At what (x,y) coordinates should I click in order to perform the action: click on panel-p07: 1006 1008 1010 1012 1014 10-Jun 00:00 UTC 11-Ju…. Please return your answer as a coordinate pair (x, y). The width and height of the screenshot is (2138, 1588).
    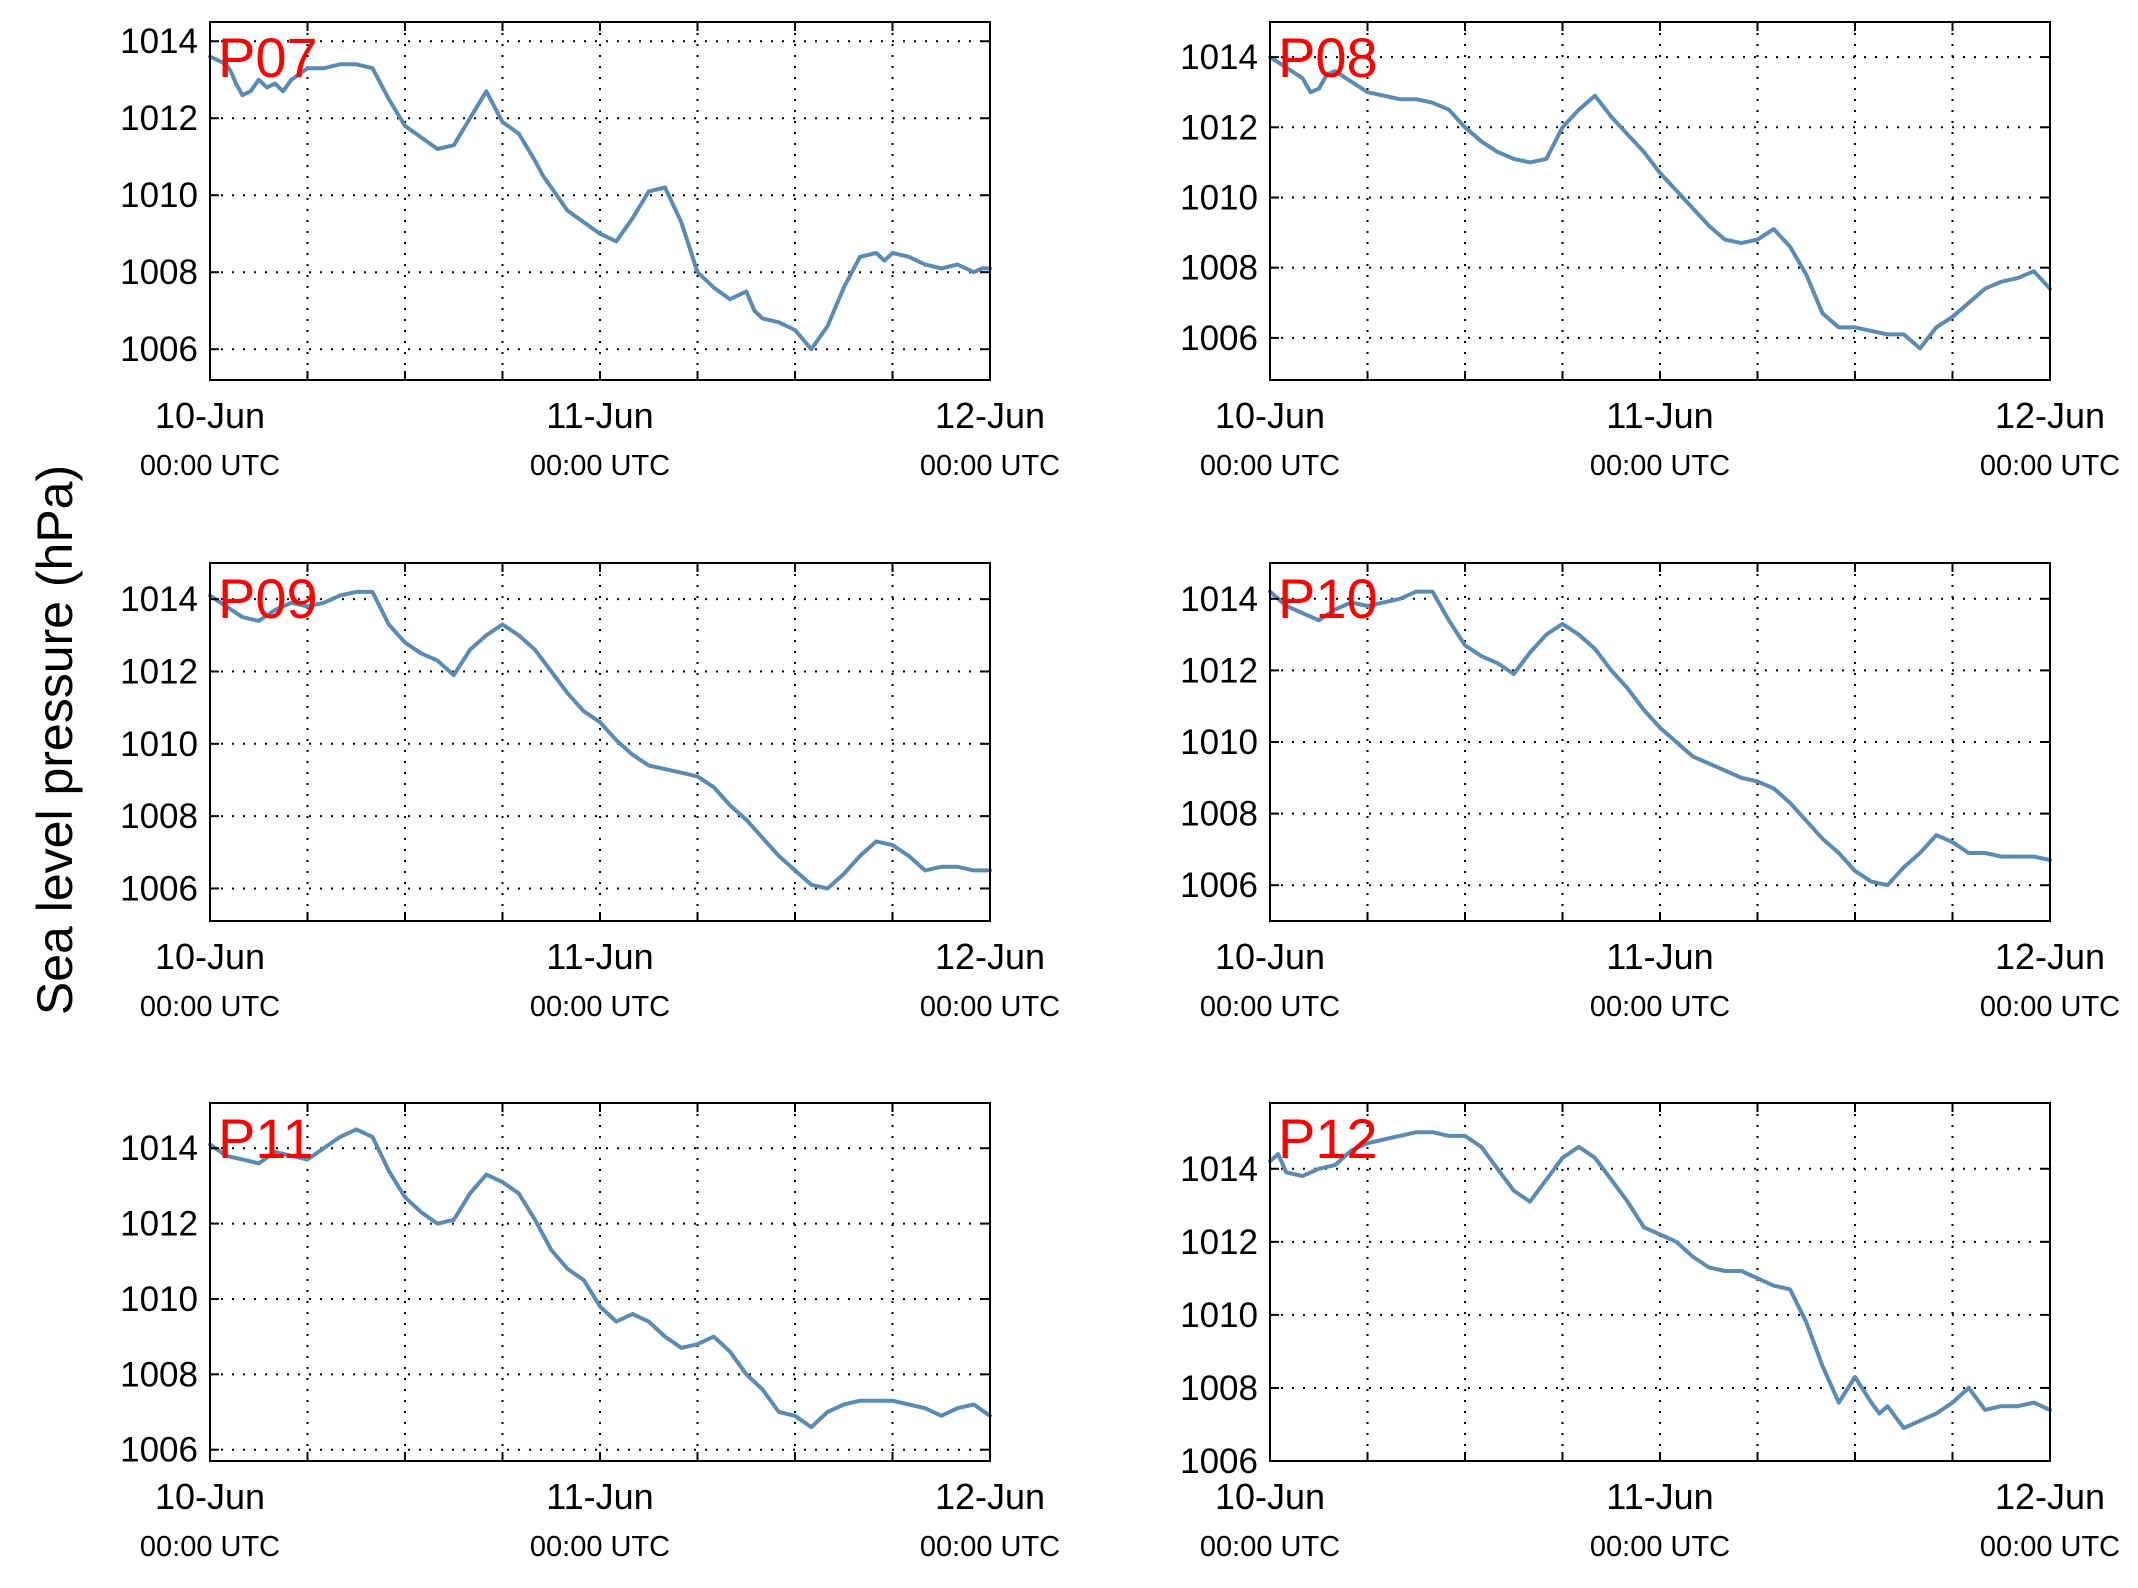
    Looking at the image, I should click on (590, 251).